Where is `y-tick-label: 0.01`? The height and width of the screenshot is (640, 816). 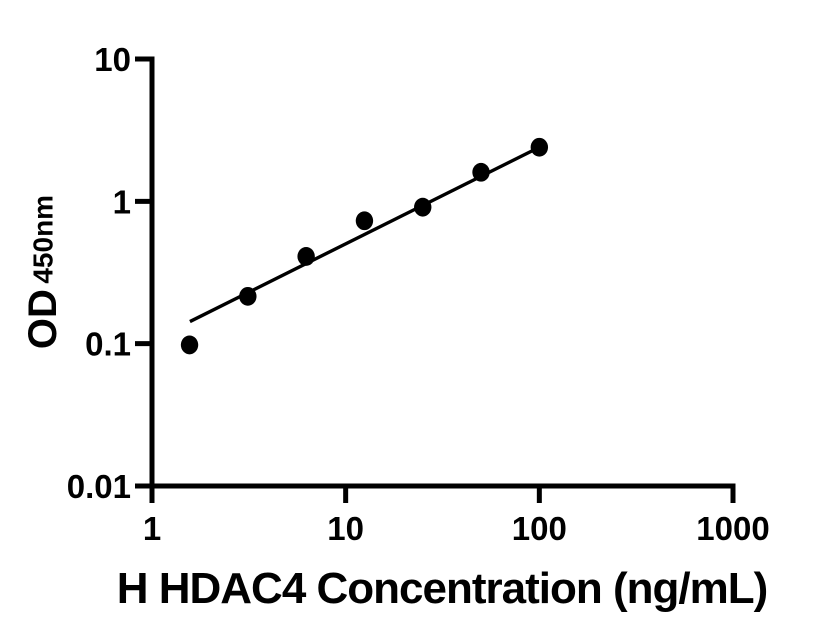 y-tick-label: 0.01 is located at coordinates (99, 486).